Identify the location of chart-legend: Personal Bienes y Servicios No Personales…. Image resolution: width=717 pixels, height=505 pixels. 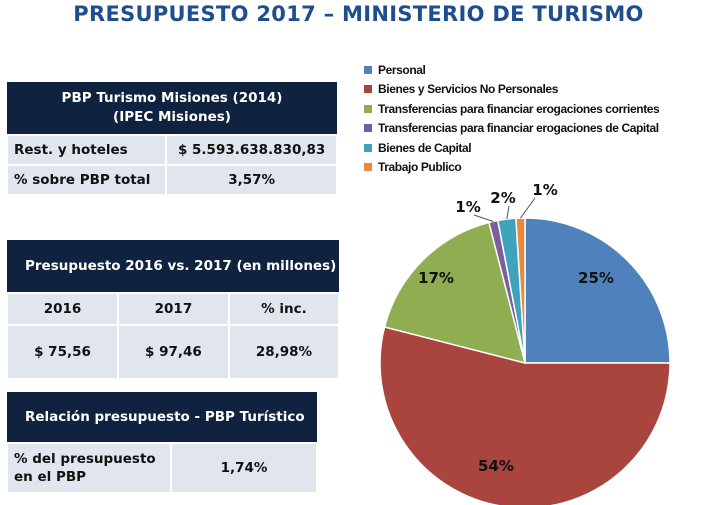
(512, 119).